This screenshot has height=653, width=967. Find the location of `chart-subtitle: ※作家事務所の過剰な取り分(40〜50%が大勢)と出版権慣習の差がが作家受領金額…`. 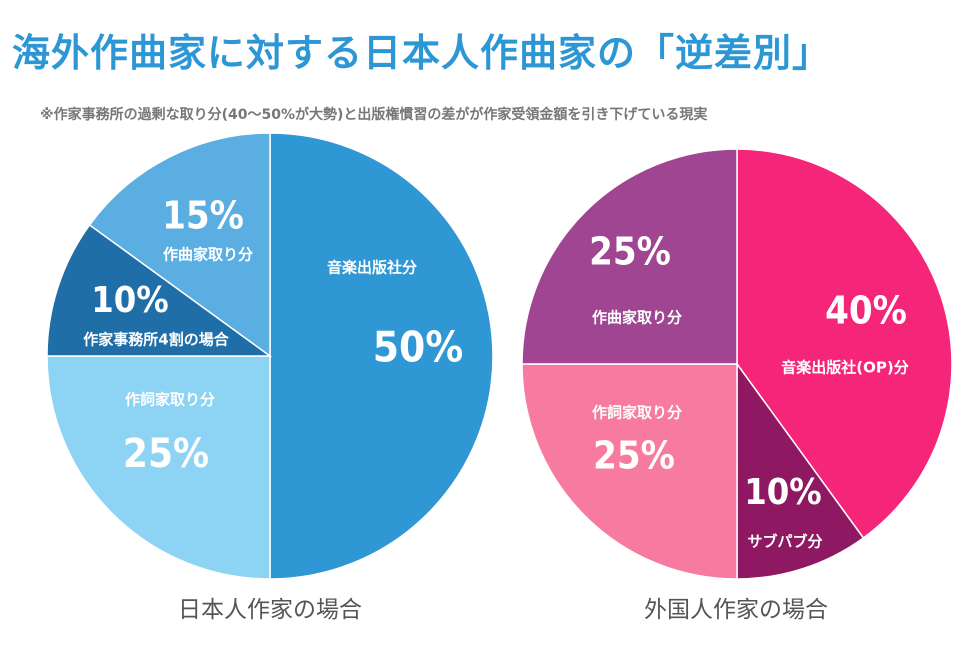

chart-subtitle: ※作家事務所の過剰な取り分(40〜50%が大勢)と出版権慣習の差がが作家受領金額… is located at coordinates (374, 115).